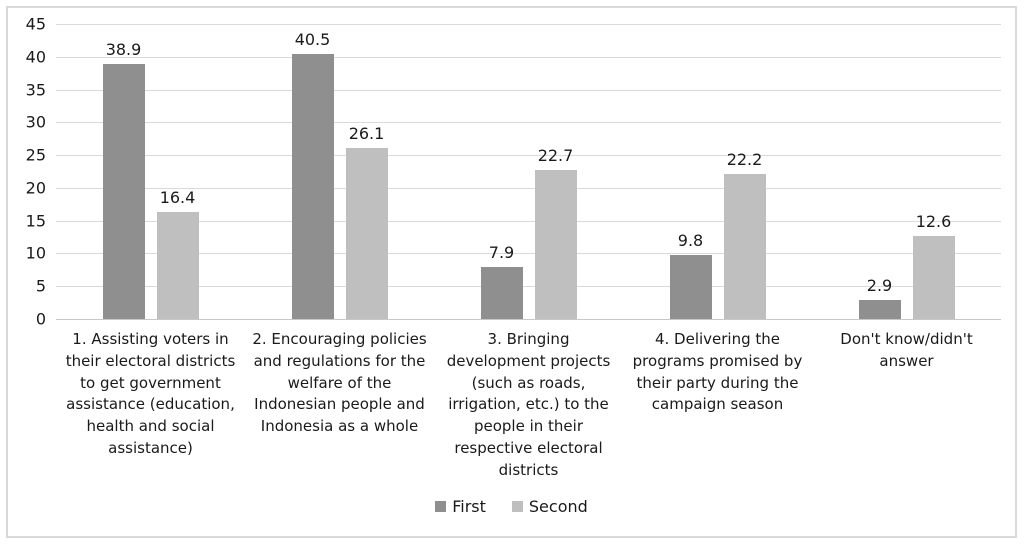  I want to click on bar-column: 7.9, so click(501, 281).